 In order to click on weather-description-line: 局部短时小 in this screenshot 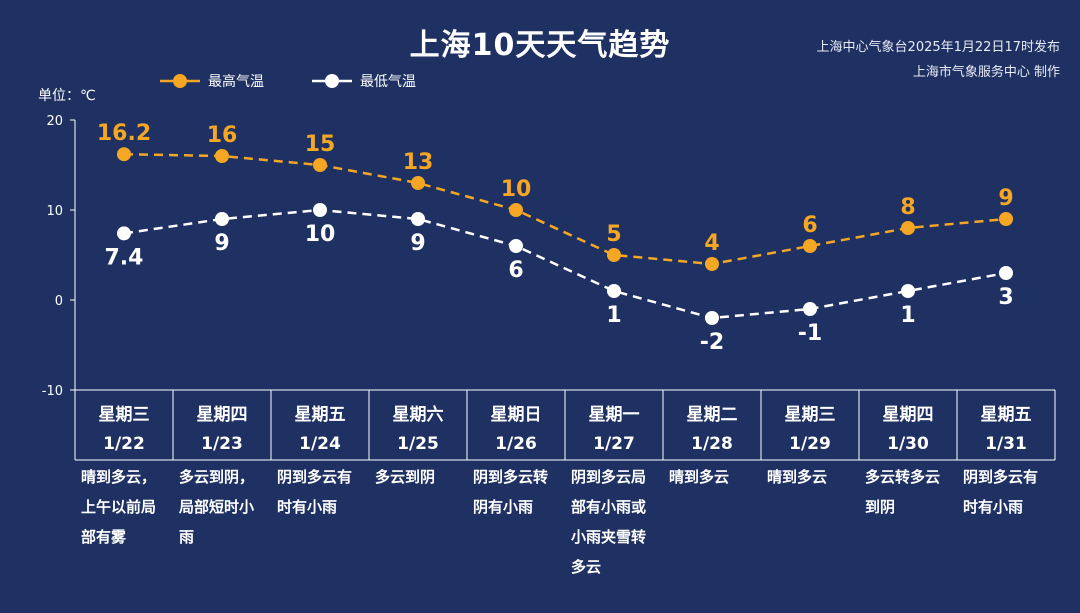, I will do `click(217, 507)`.